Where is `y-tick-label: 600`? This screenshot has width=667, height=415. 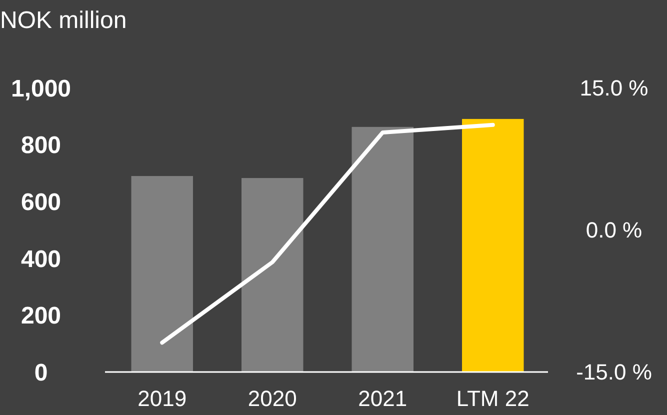 y-tick-label: 600 is located at coordinates (41, 202).